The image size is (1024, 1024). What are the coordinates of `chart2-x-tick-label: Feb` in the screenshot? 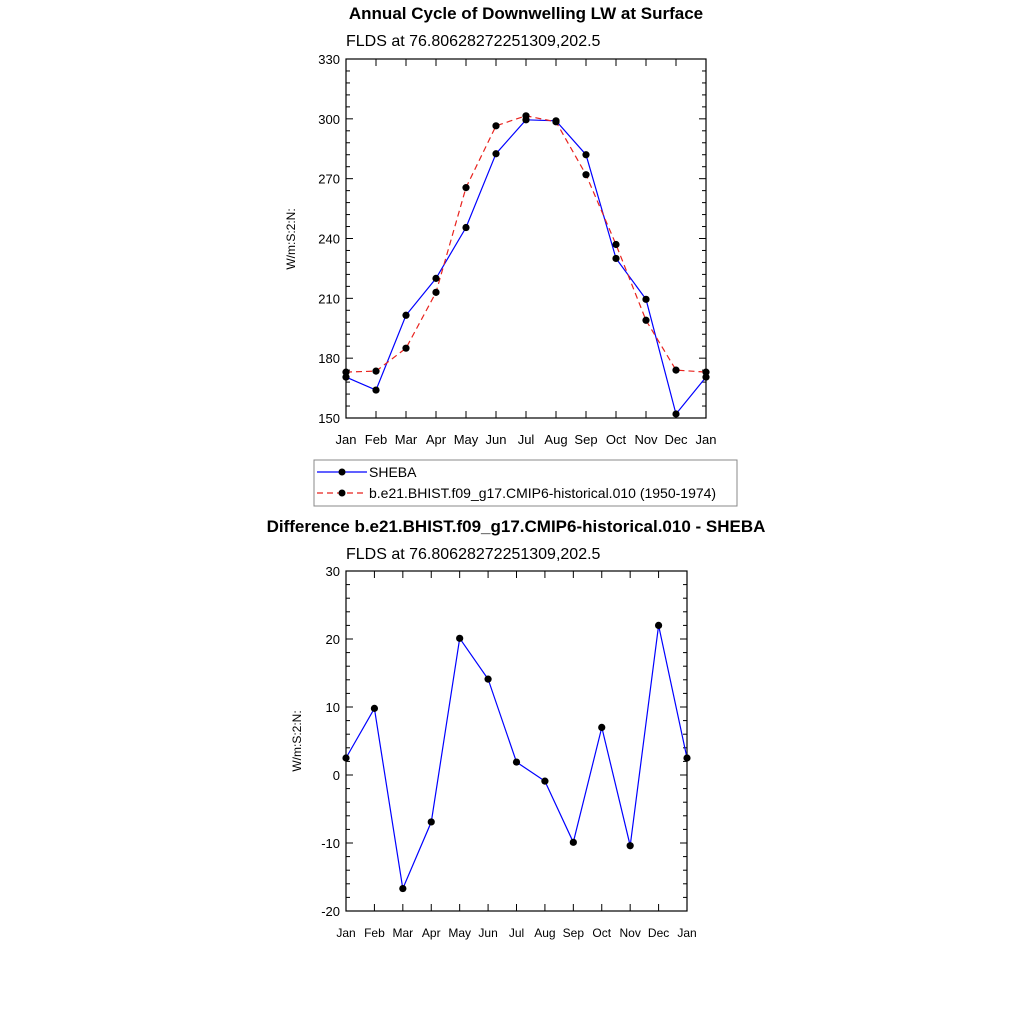 It's located at (374, 933).